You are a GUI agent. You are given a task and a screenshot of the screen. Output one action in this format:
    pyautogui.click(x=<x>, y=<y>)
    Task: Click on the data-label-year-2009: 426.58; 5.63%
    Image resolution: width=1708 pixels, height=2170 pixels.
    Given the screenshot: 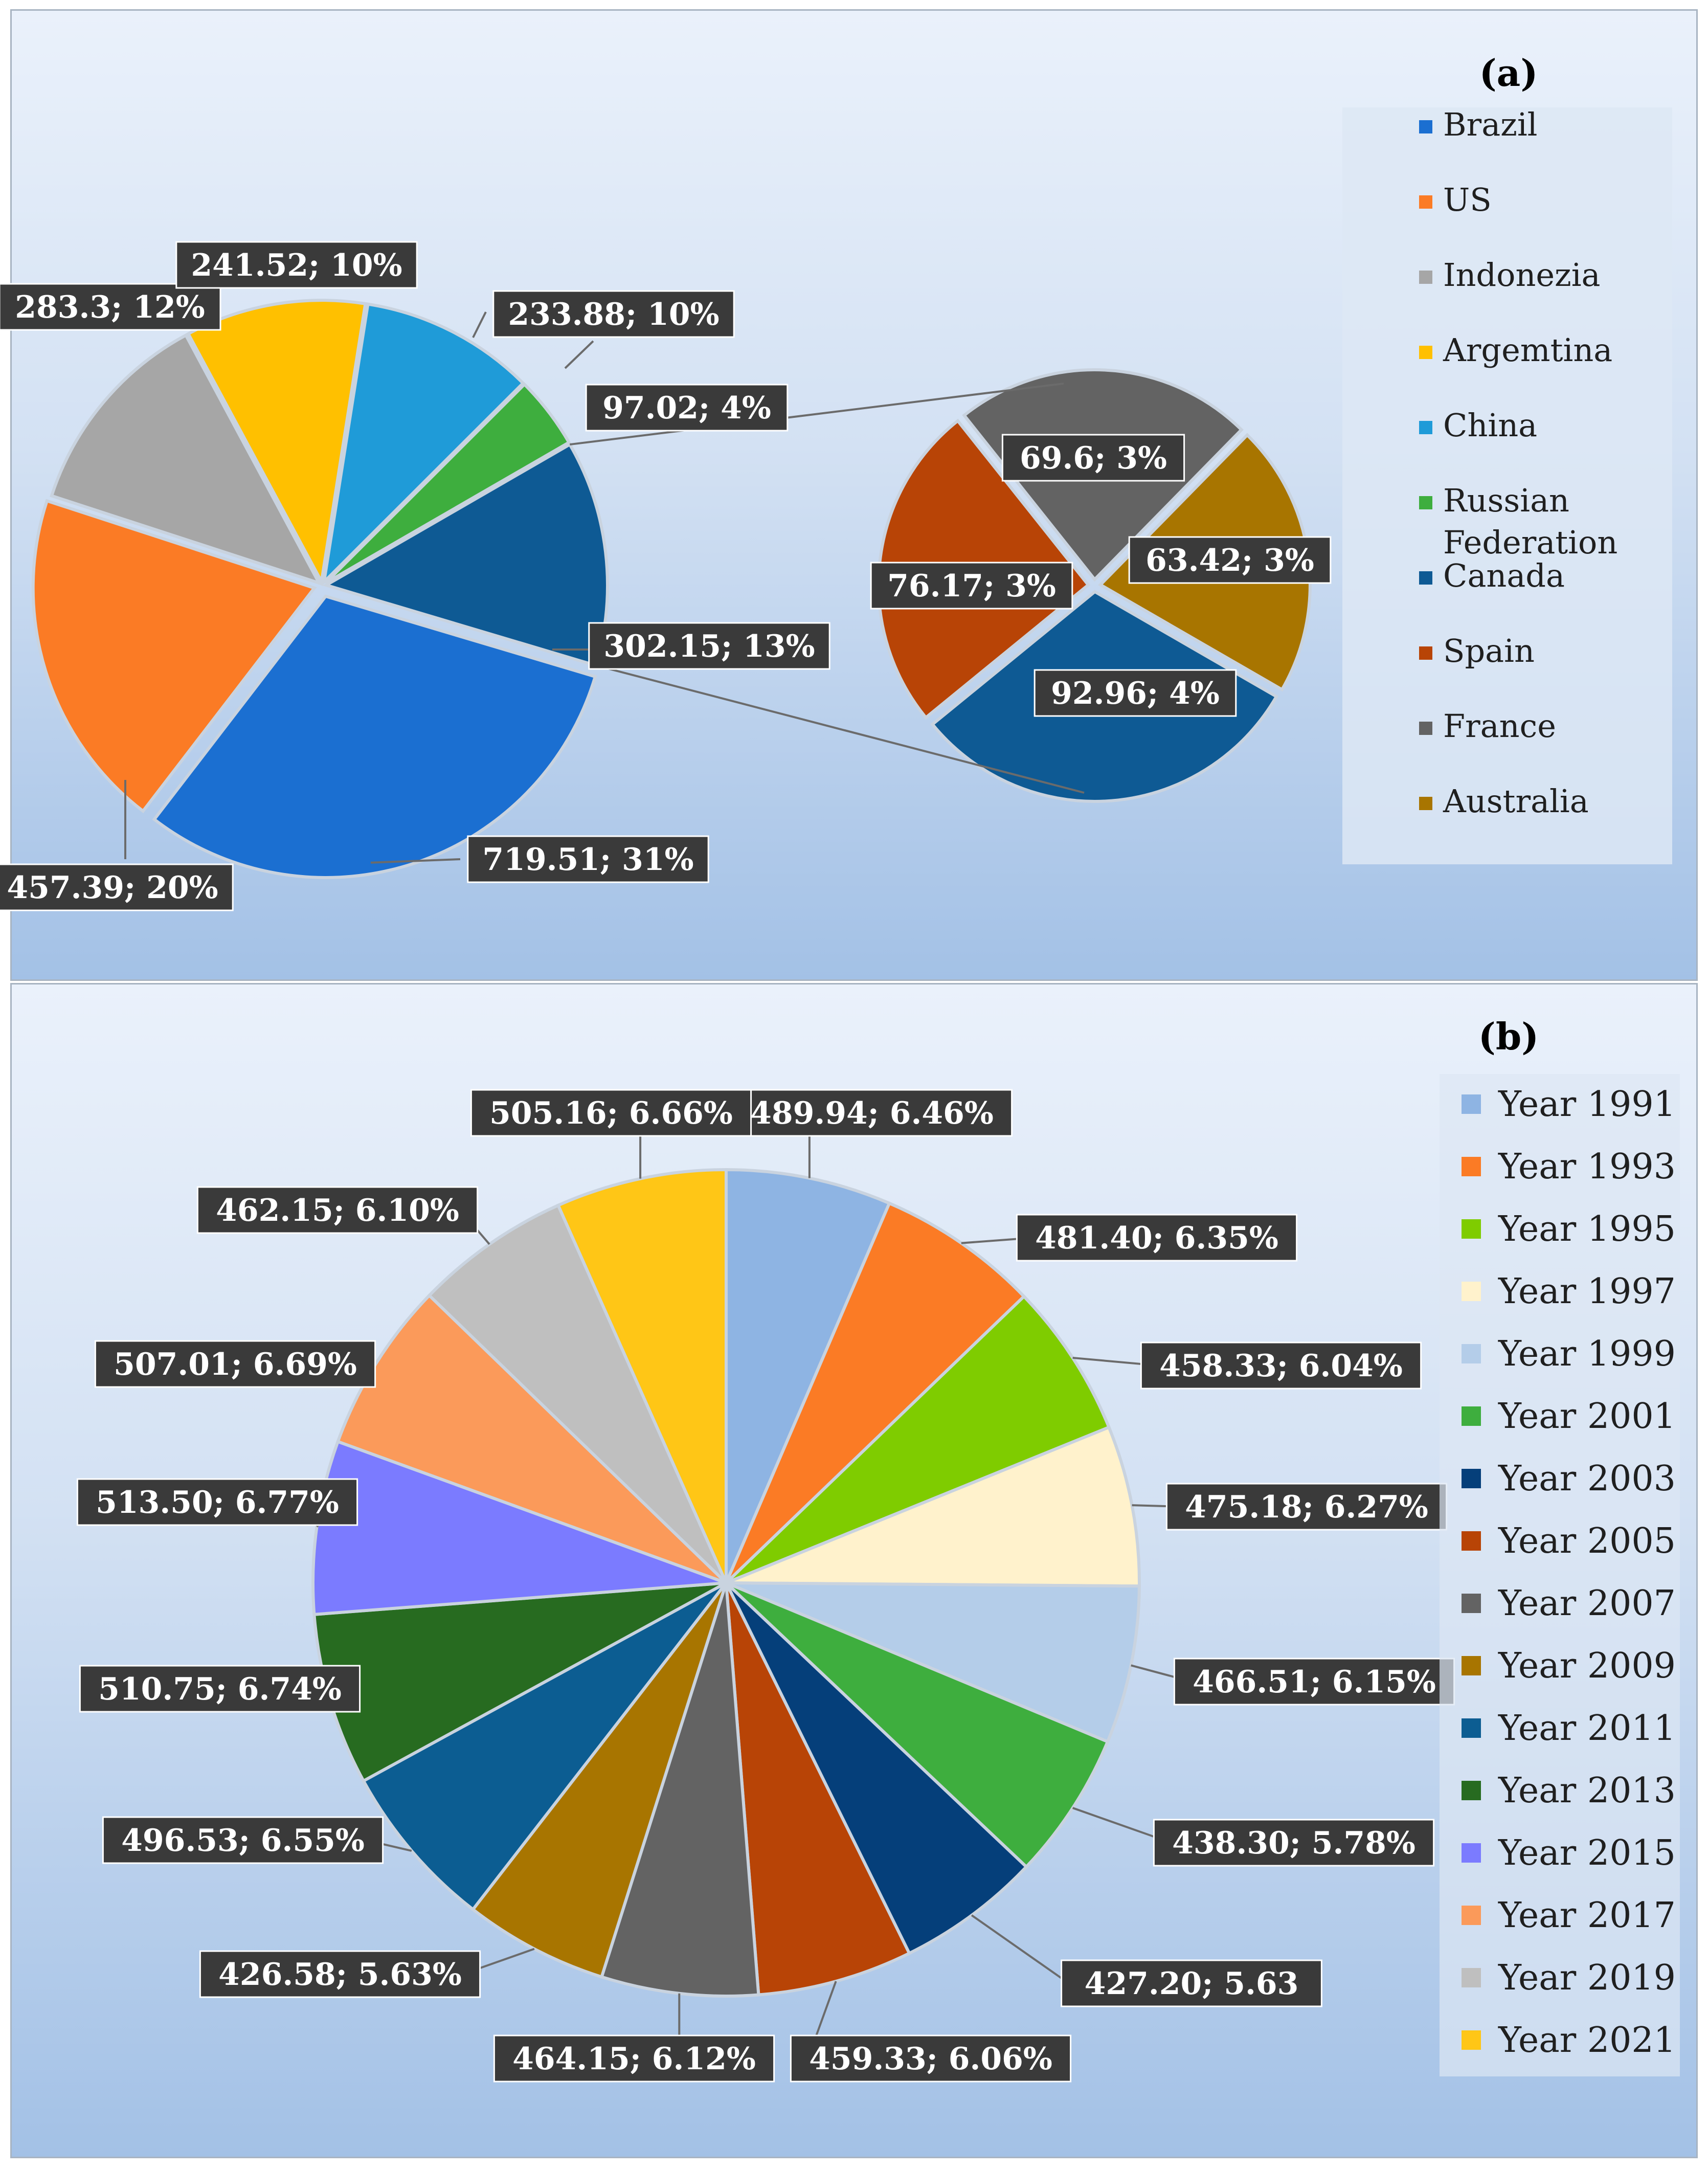 What is the action you would take?
    pyautogui.click(x=340, y=1974)
    